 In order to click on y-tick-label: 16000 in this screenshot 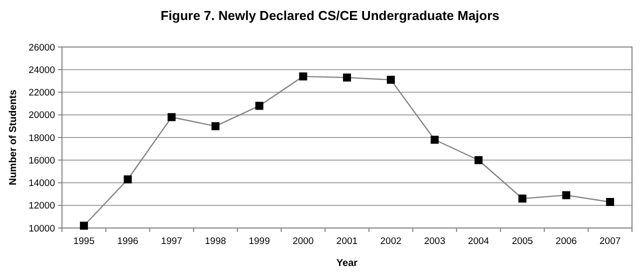, I will do `click(41, 160)`.